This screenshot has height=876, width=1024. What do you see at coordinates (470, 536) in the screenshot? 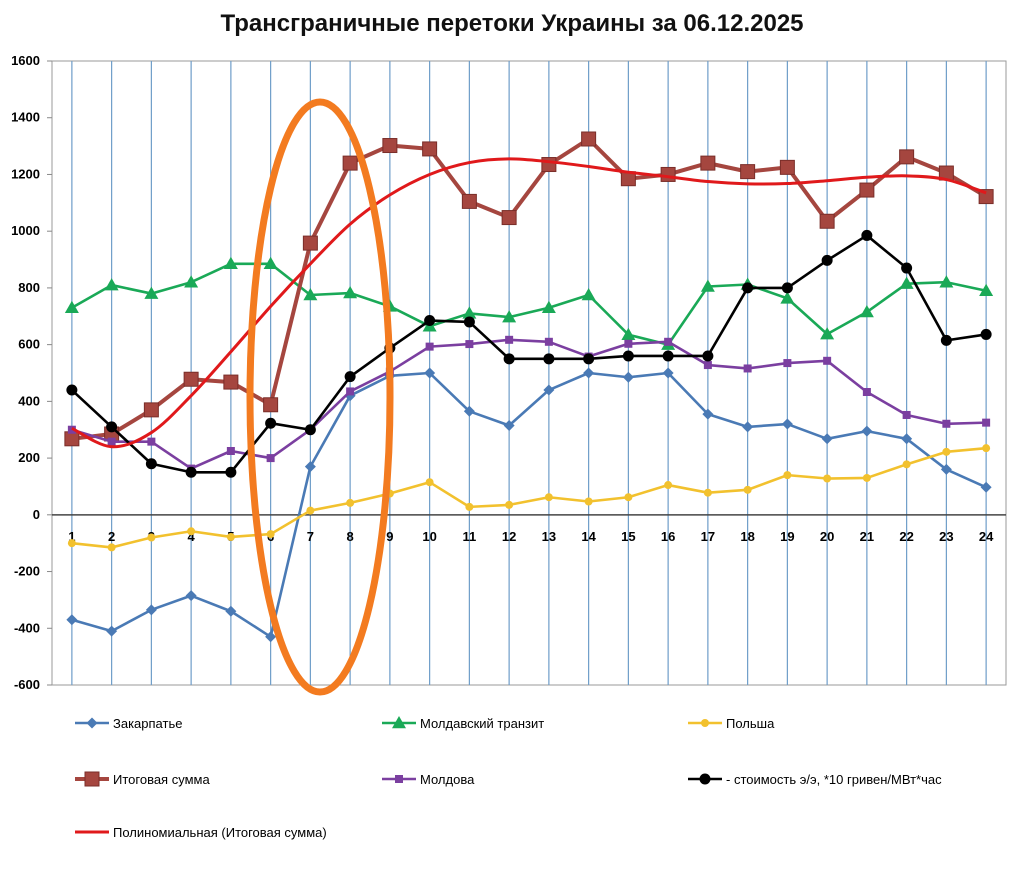
I see `x-tick-label: 11` at bounding box center [470, 536].